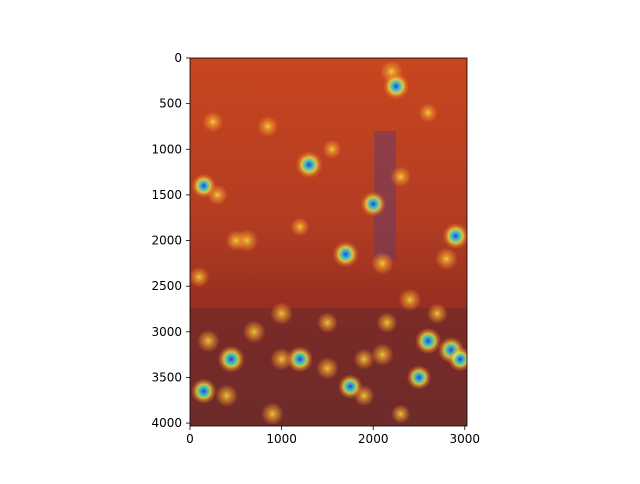 The height and width of the screenshot is (484, 640). I want to click on x-axis: 0 1000 2000 3000, so click(333, 436).